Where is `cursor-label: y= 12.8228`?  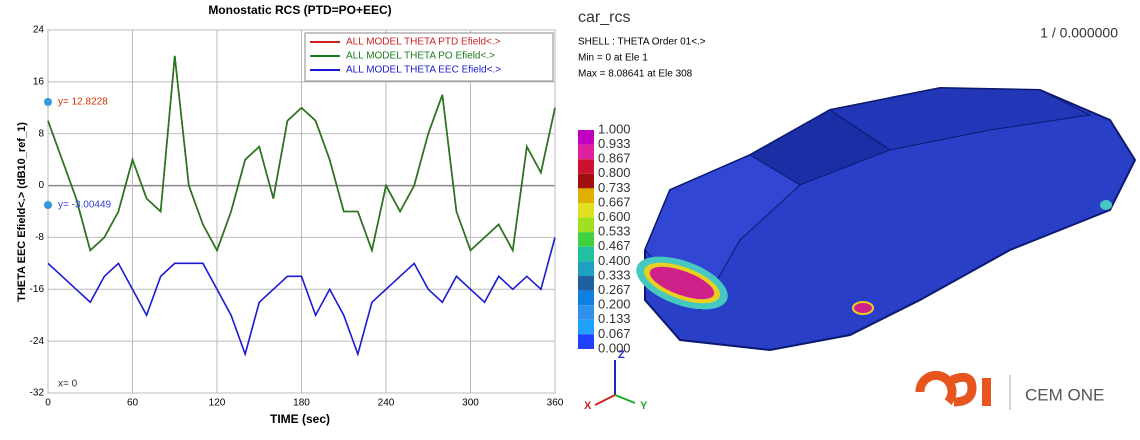 cursor-label: y= 12.8228 is located at coordinates (83, 102).